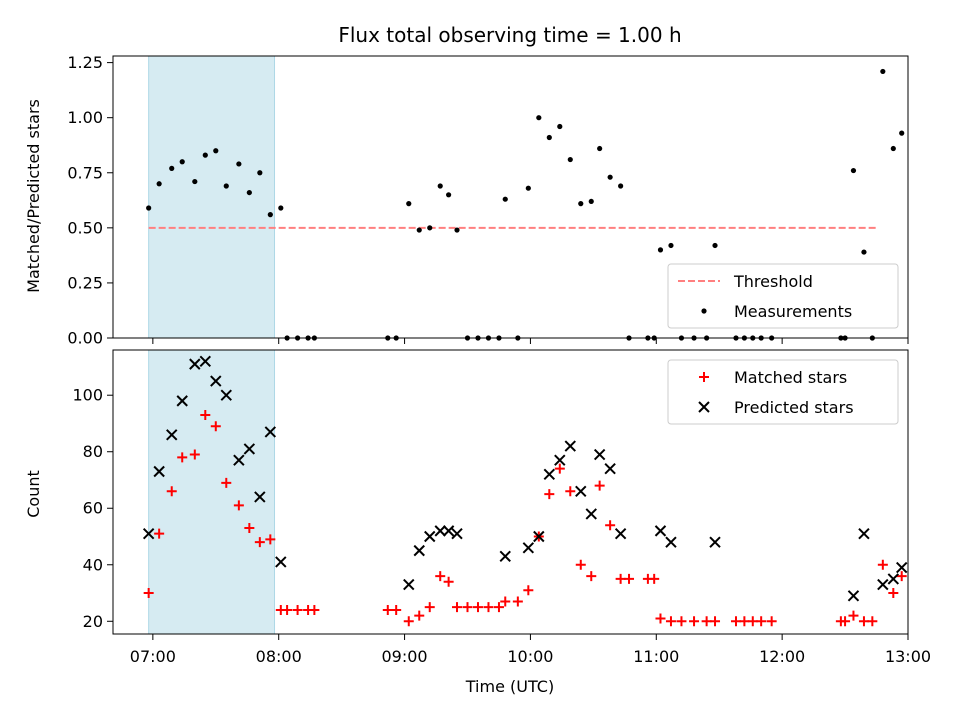  What do you see at coordinates (783, 392) in the screenshot?
I see `bottom-legend-box` at bounding box center [783, 392].